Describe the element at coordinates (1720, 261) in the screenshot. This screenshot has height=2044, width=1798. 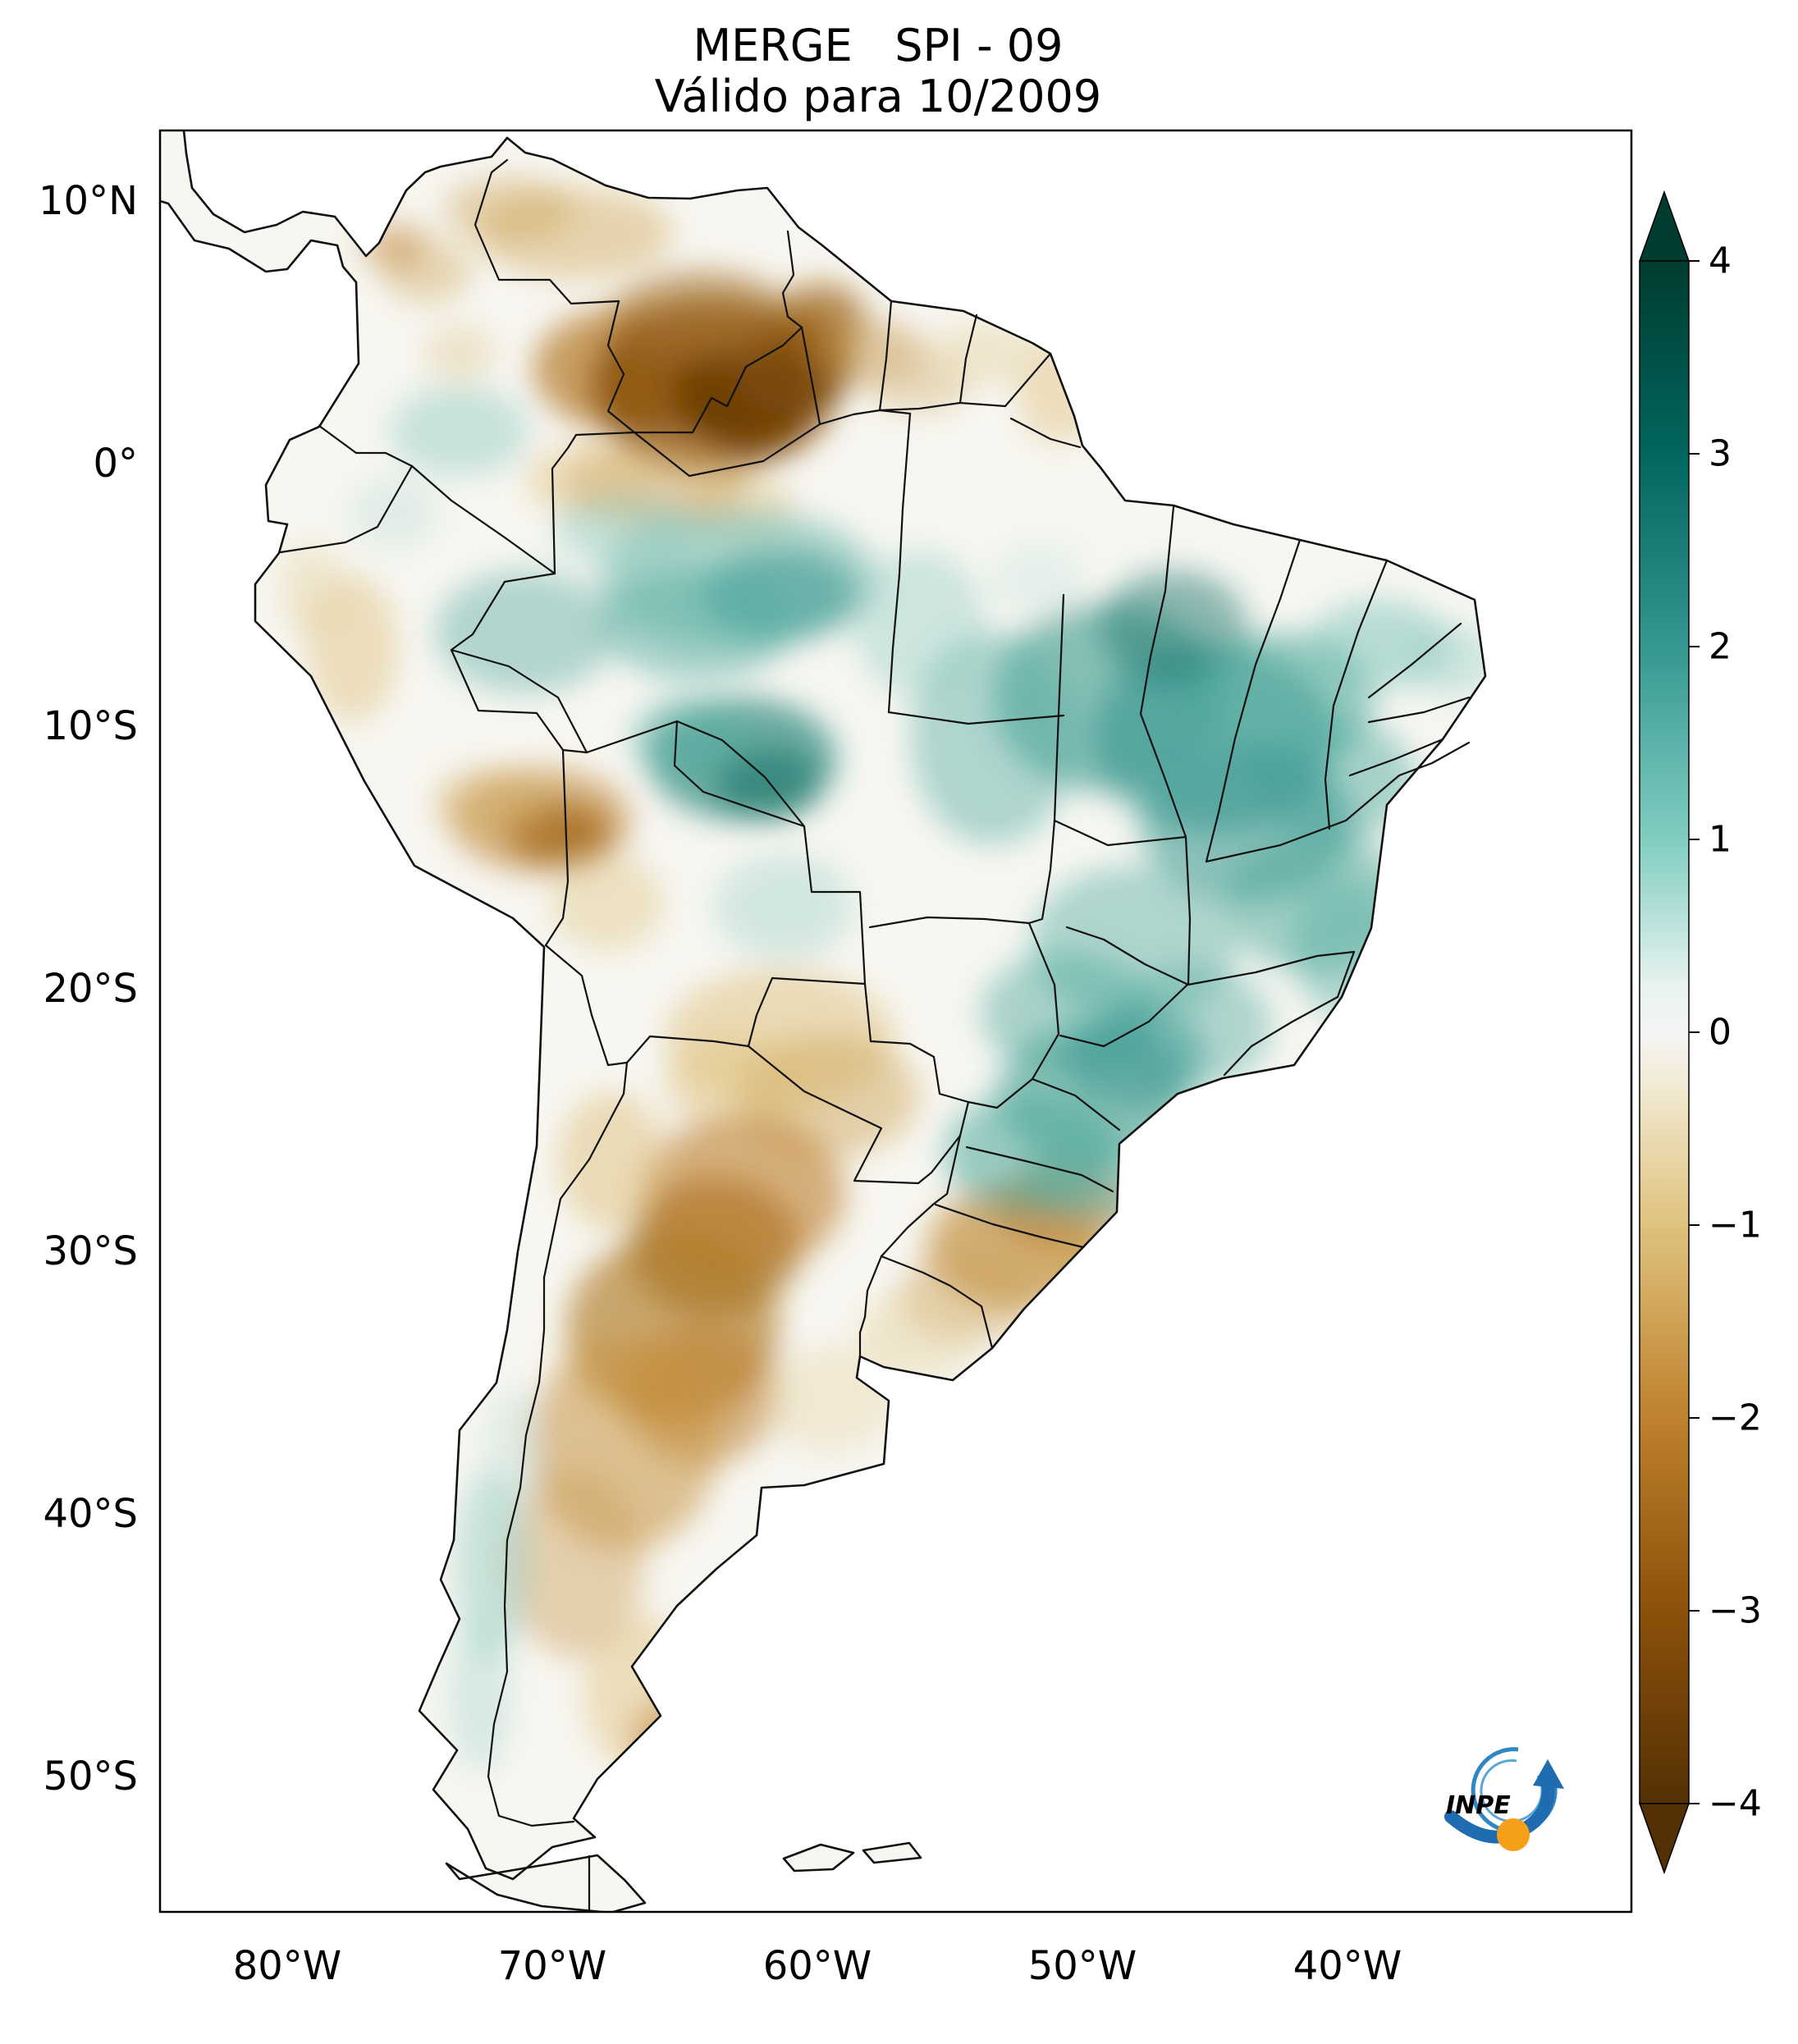
I see `colorbar-tick-4: 4` at that location.